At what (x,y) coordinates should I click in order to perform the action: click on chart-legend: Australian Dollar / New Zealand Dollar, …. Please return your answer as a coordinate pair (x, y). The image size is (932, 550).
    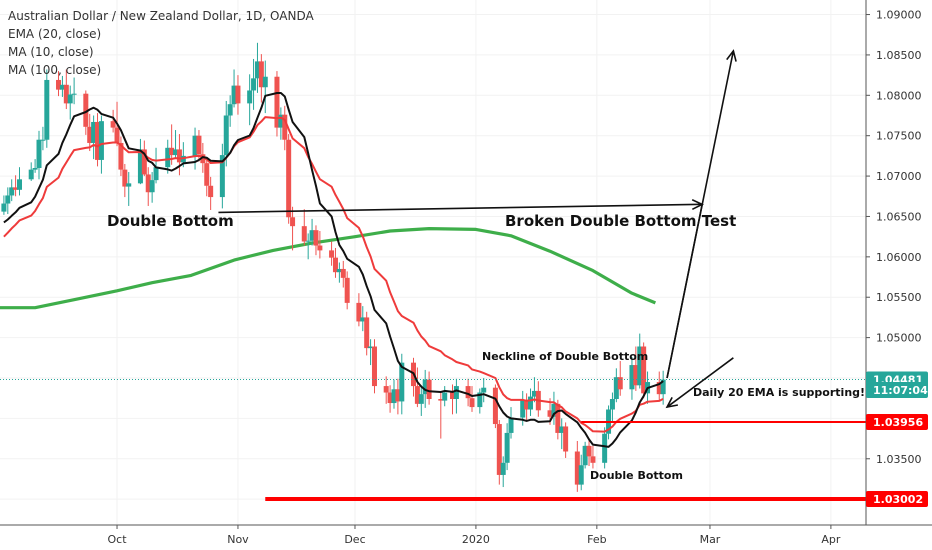
    Looking at the image, I should click on (161, 43).